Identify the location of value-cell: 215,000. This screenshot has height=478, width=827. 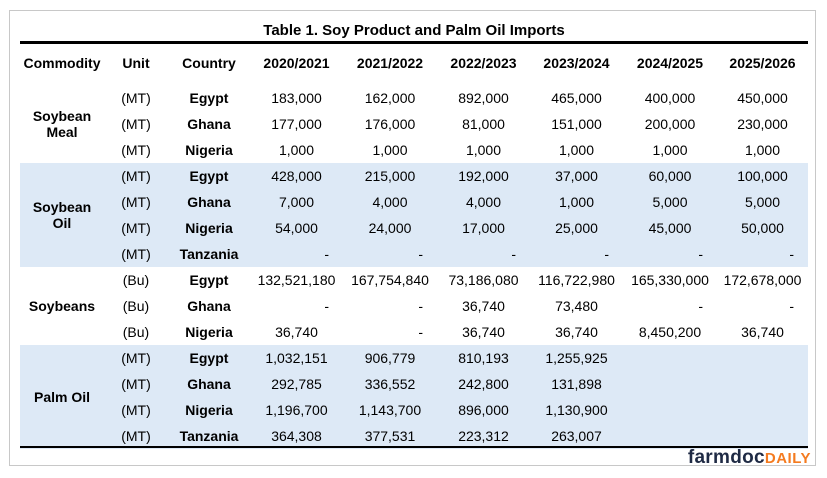
(390, 176).